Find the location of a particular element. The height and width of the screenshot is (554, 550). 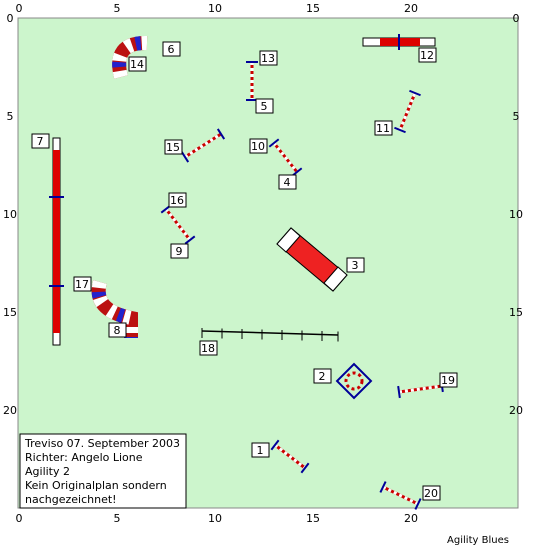

x-tick-top: 10 is located at coordinates (215, 8).